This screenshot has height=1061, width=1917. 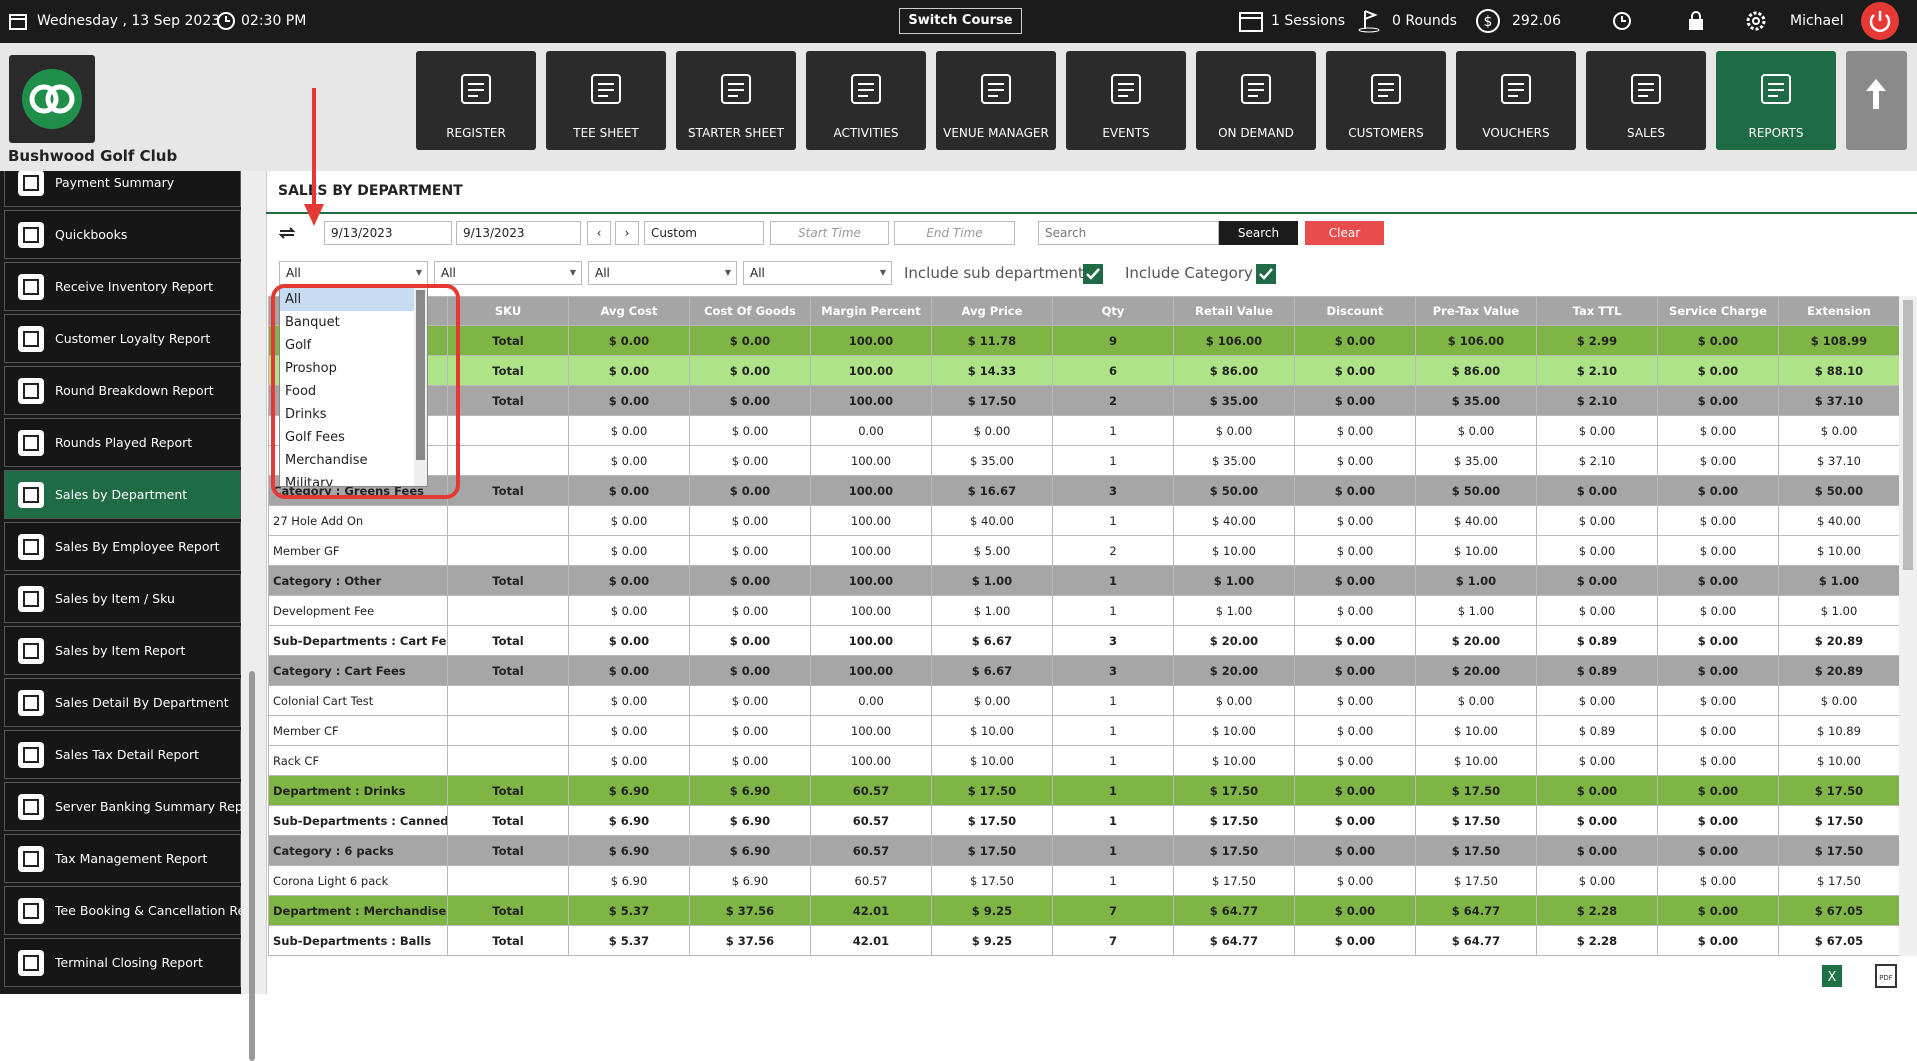 What do you see at coordinates (122, 598) in the screenshot?
I see `sidebar-item: Sales by Item / Sku` at bounding box center [122, 598].